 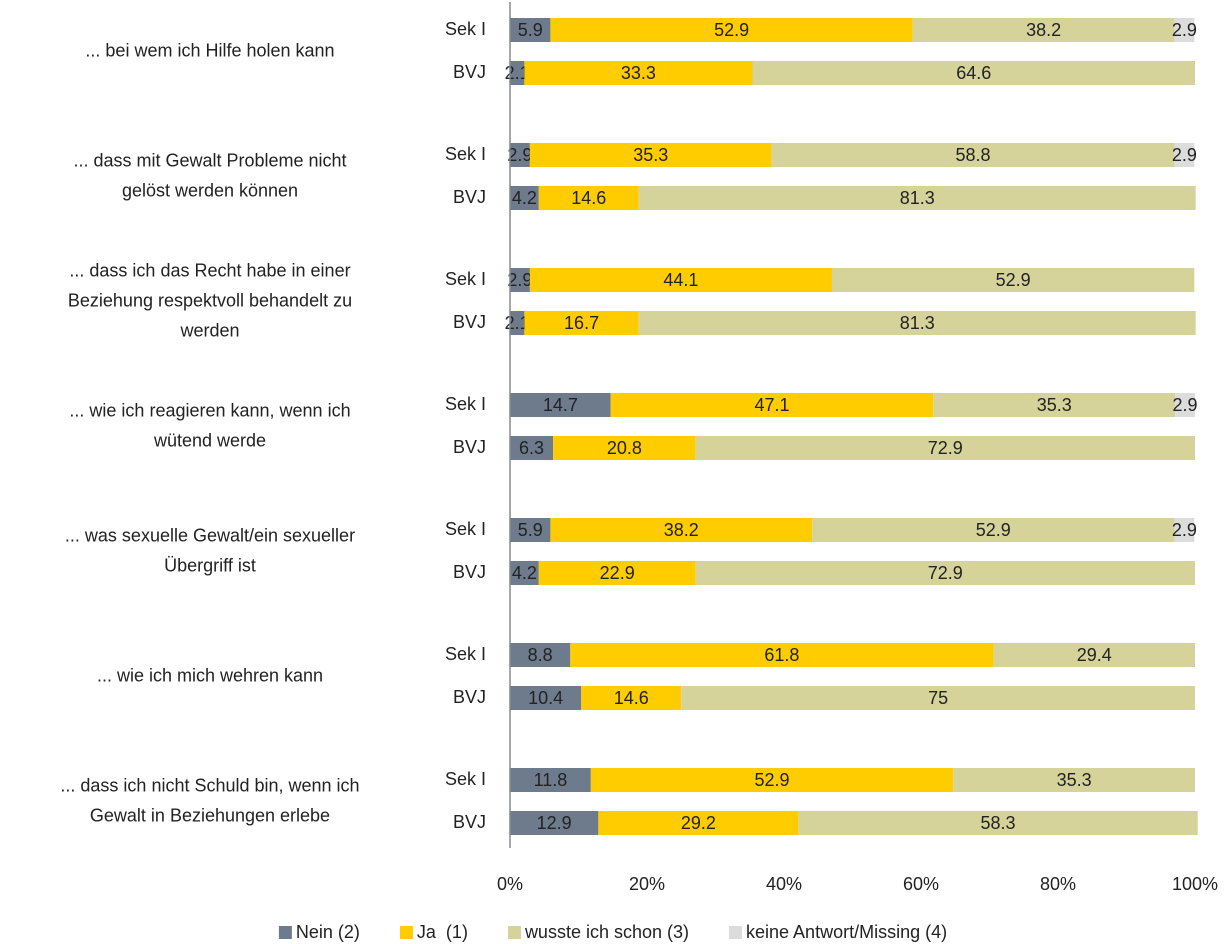 I want to click on data-label: 75, so click(x=938, y=698).